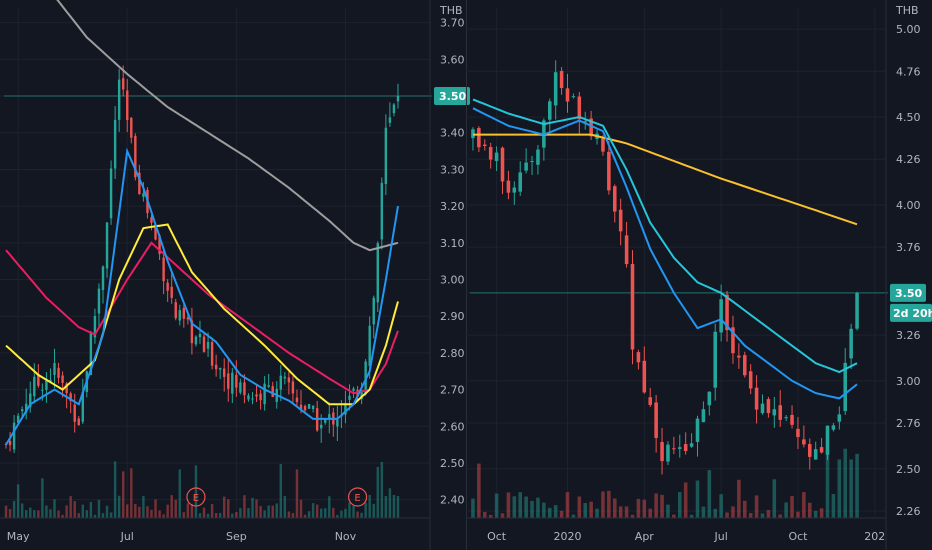 The image size is (932, 550). Describe the element at coordinates (720, 536) in the screenshot. I see `x-tick-label: Jul` at that location.